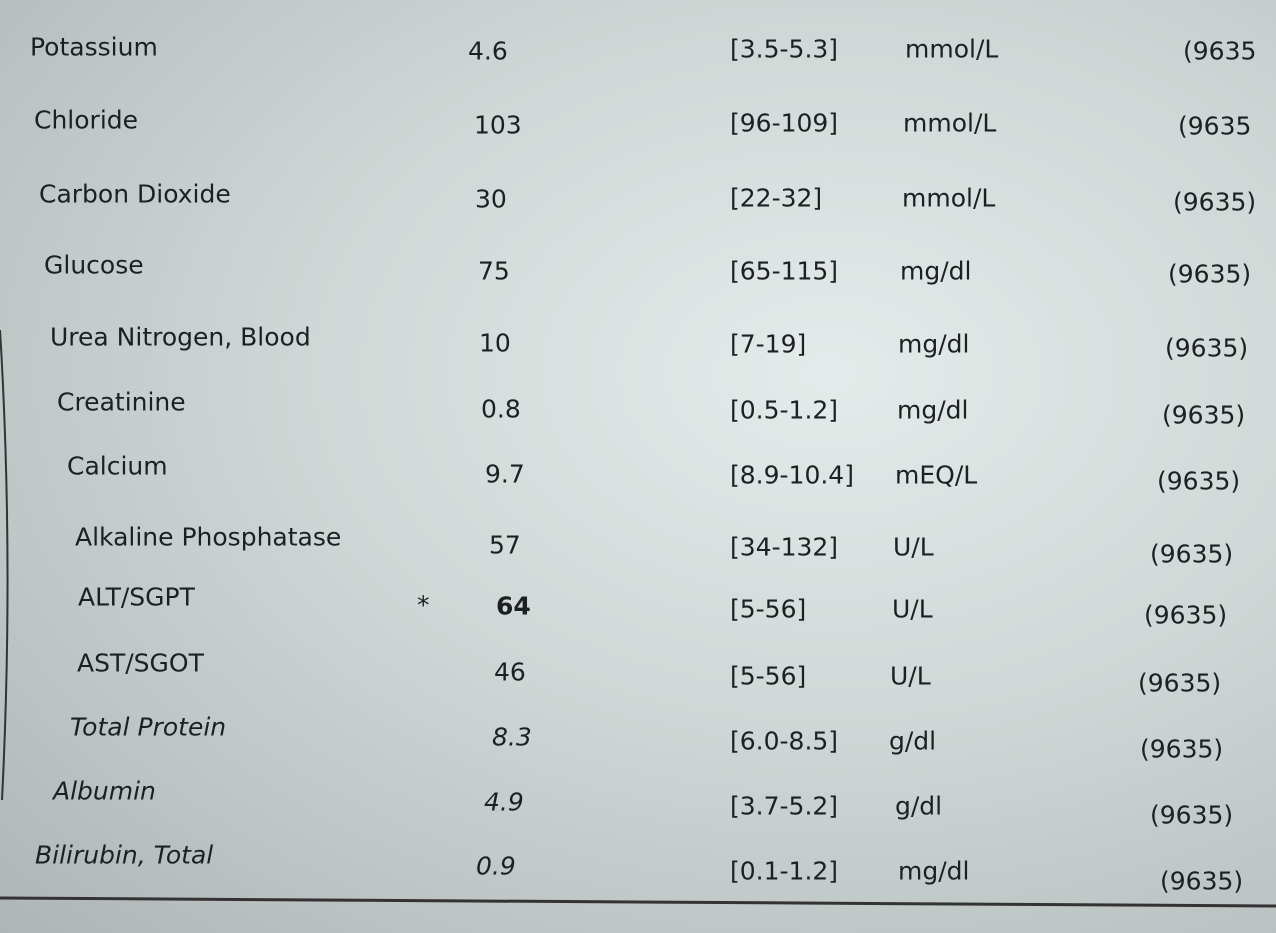 Image resolution: width=1276 pixels, height=933 pixels. Describe the element at coordinates (4, 565) in the screenshot. I see `page-fold` at that location.